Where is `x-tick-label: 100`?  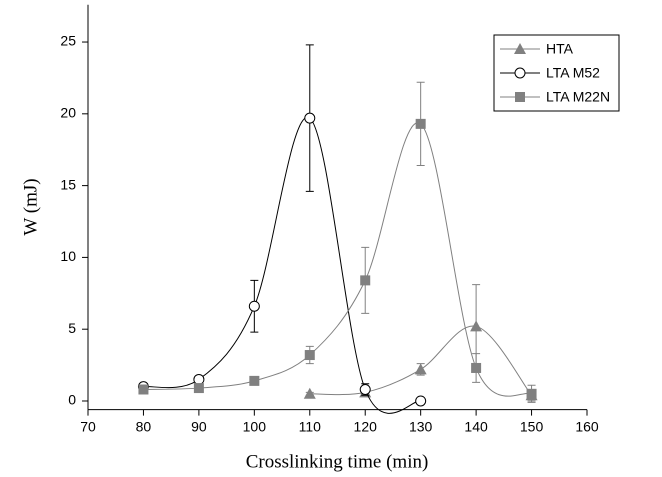
x-tick-label: 100 is located at coordinates (255, 426).